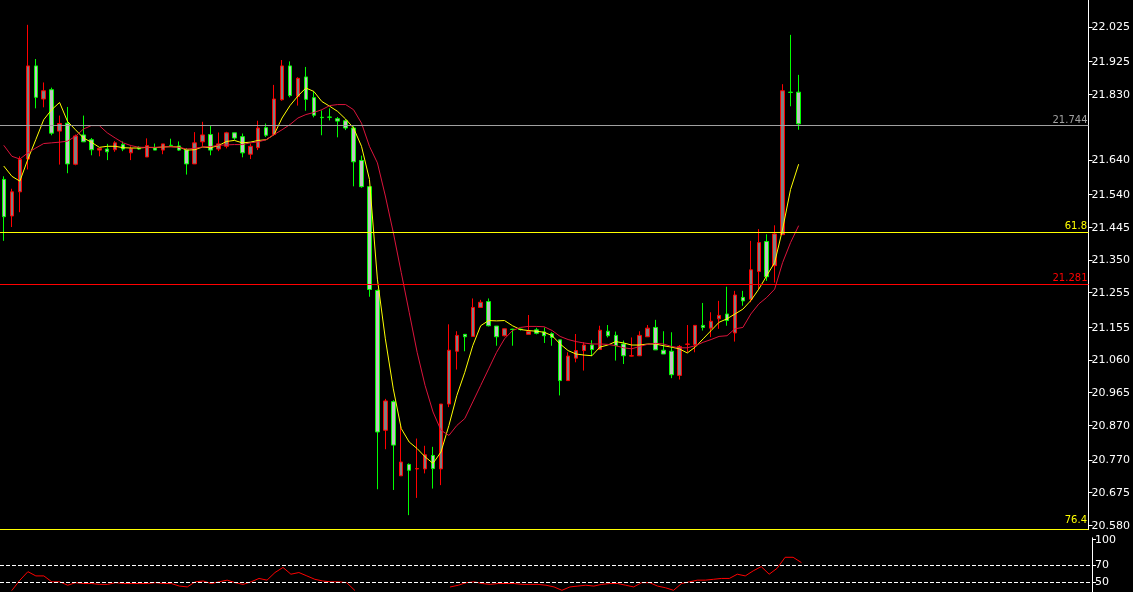 This screenshot has width=1133, height=592. I want to click on y-tick-label: 21.445, so click(1111, 227).